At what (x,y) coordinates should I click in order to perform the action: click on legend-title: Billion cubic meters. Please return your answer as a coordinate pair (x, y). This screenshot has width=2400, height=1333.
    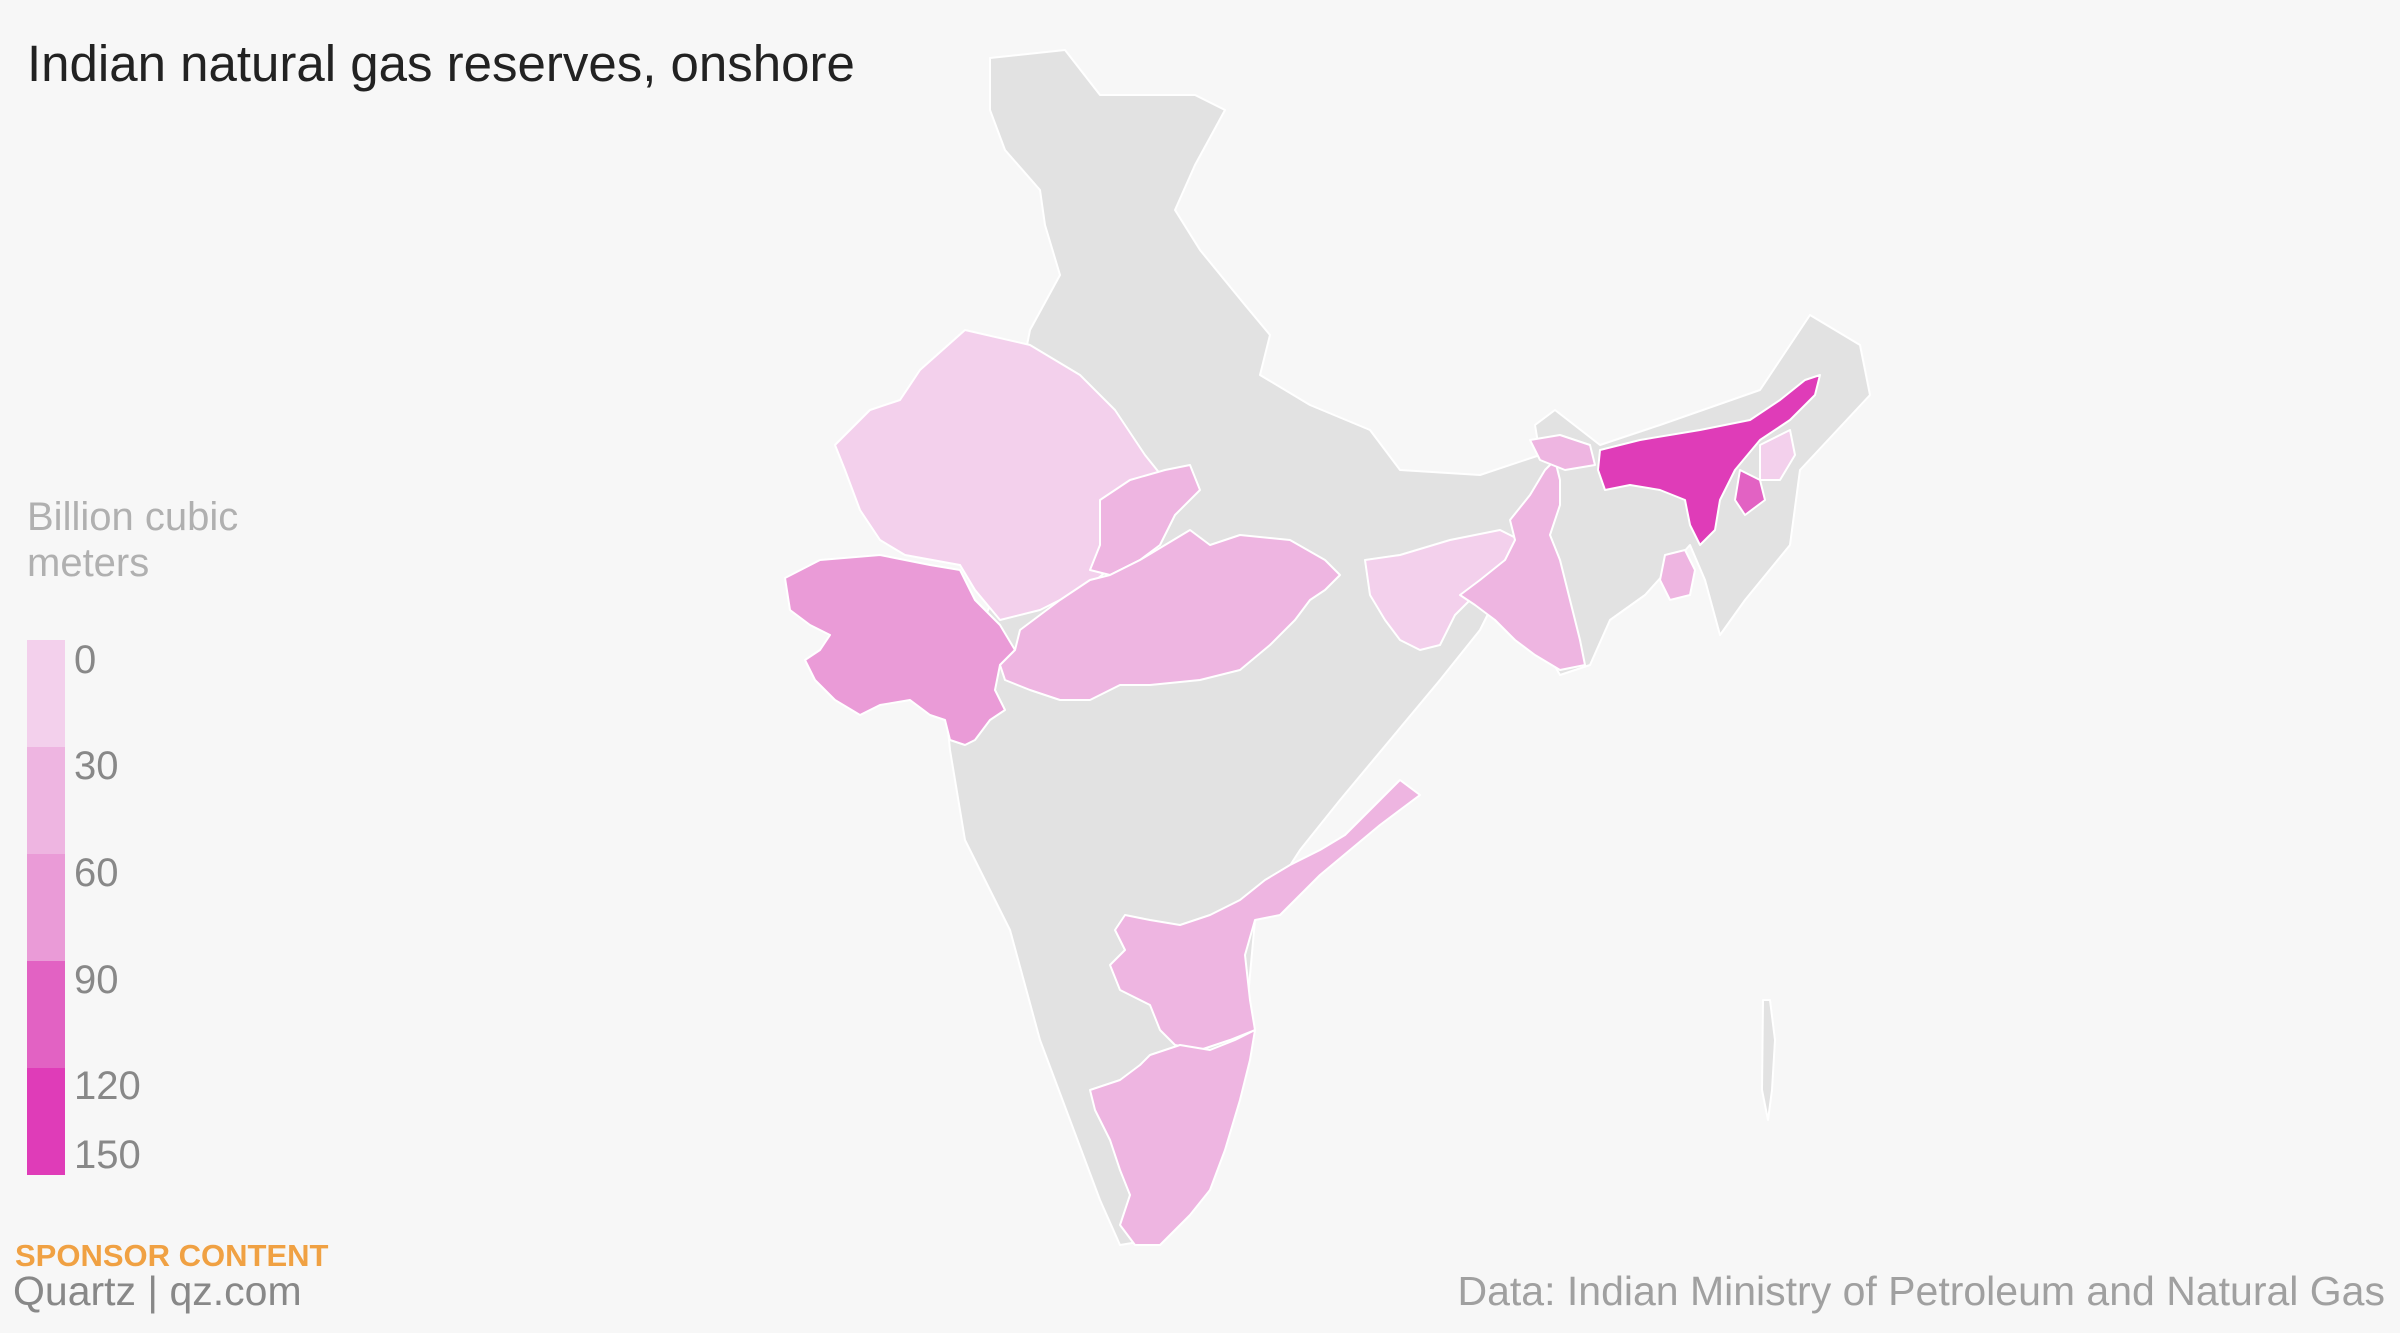
    Looking at the image, I should click on (133, 540).